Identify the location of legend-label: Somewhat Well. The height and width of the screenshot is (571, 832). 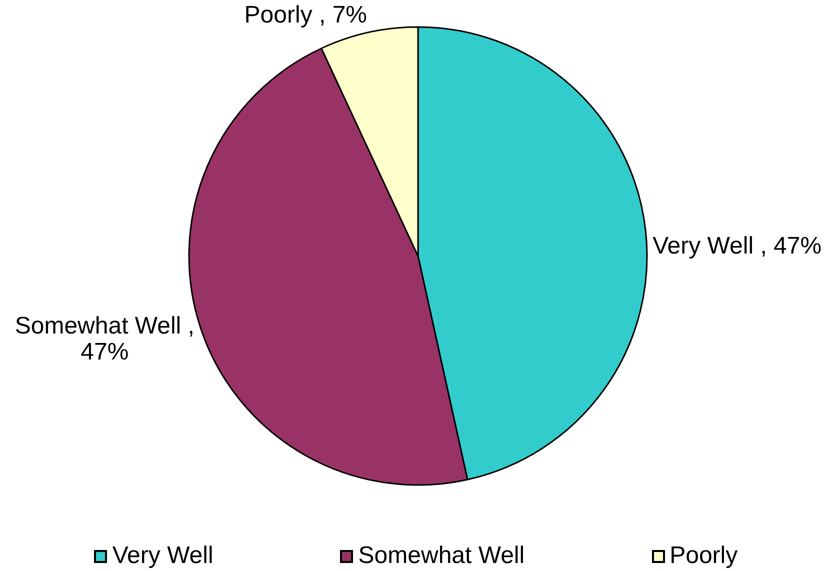
(441, 556).